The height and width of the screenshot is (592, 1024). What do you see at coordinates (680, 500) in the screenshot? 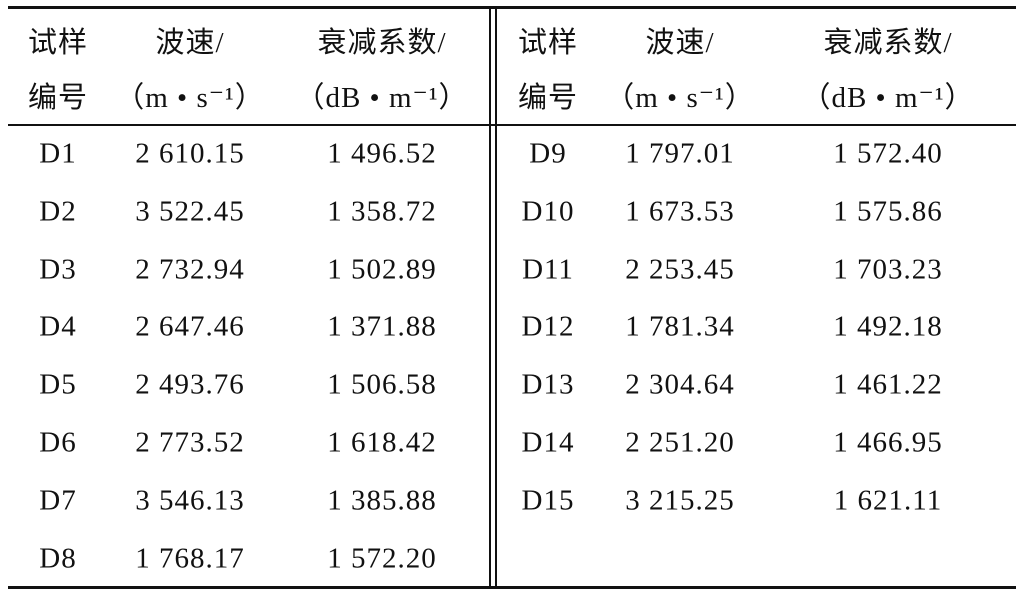
I see `table-cell: 3 215.25` at bounding box center [680, 500].